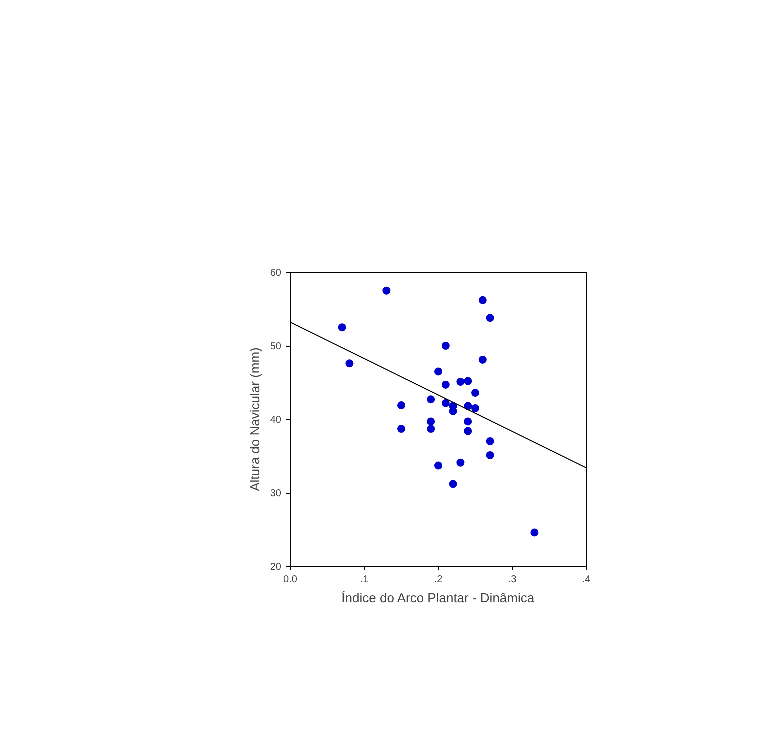 The width and height of the screenshot is (764, 756). I want to click on x-tick-label: .3, so click(513, 580).